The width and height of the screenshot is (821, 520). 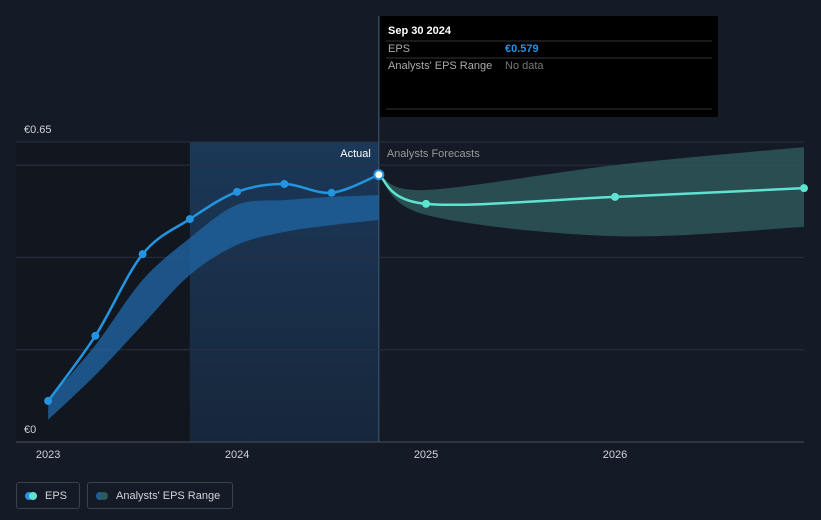 I want to click on y-tick-label: €0.65, so click(x=38, y=130).